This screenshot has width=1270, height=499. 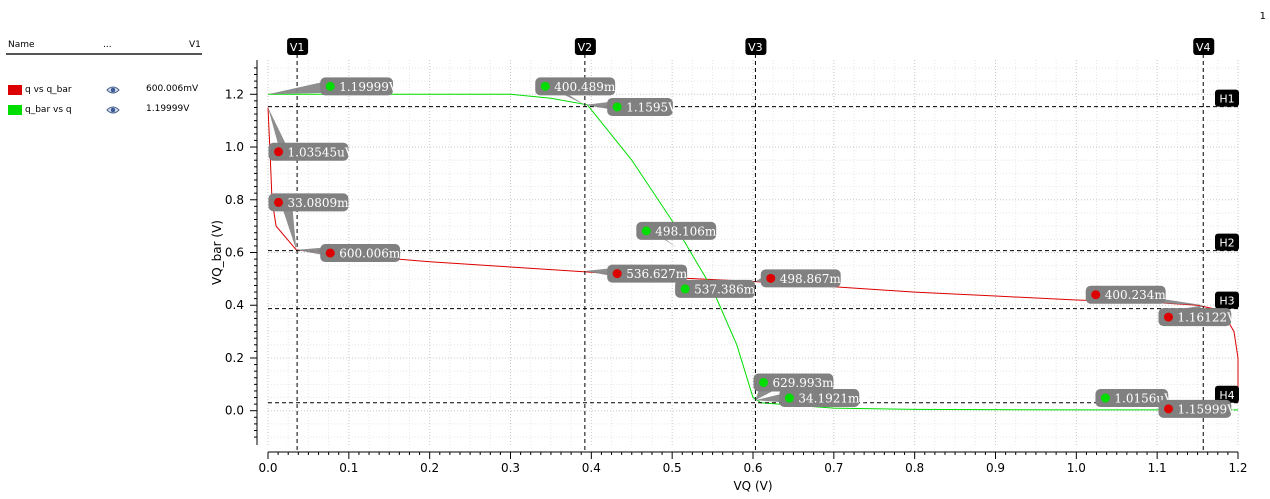 What do you see at coordinates (1140, 295) in the screenshot?
I see `marker-value-label: 400.234mV` at bounding box center [1140, 295].